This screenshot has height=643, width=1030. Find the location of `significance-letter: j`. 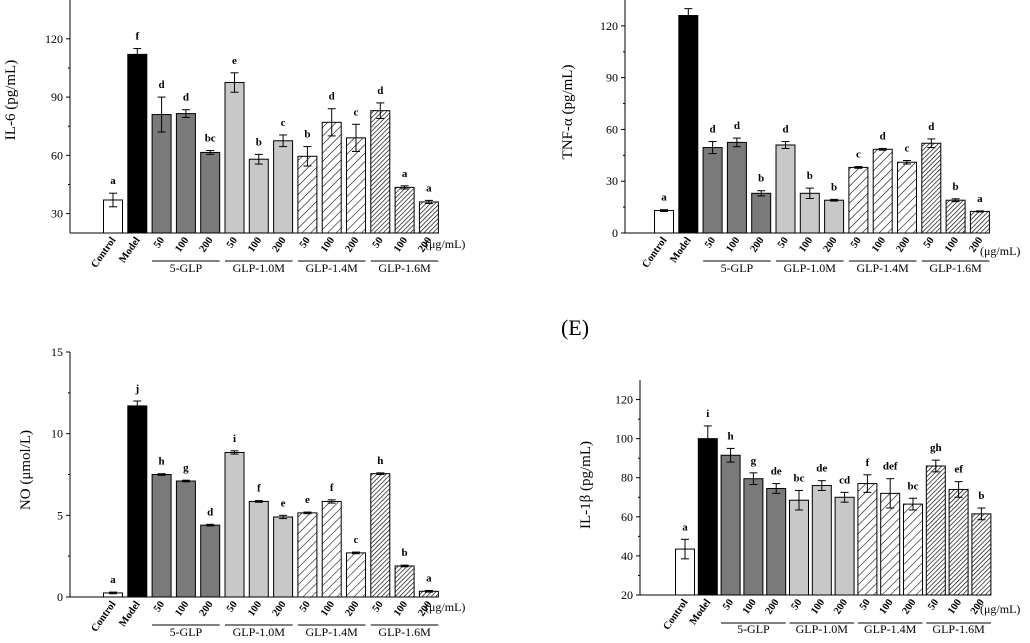

significance-letter: j is located at coordinates (136, 389).